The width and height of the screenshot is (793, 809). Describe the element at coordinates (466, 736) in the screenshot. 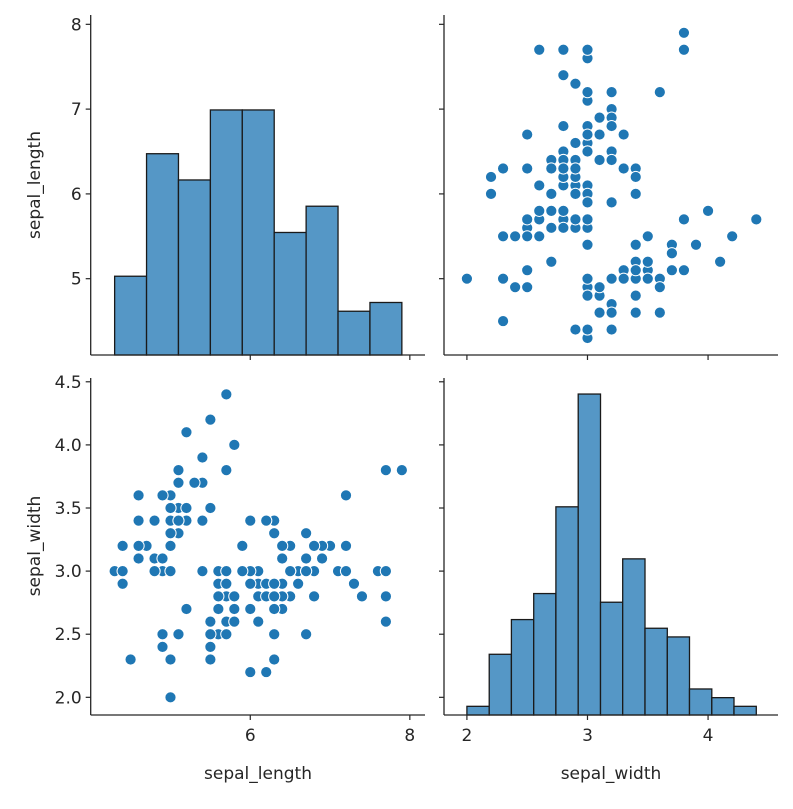

I see `x-tick-label: 2` at that location.